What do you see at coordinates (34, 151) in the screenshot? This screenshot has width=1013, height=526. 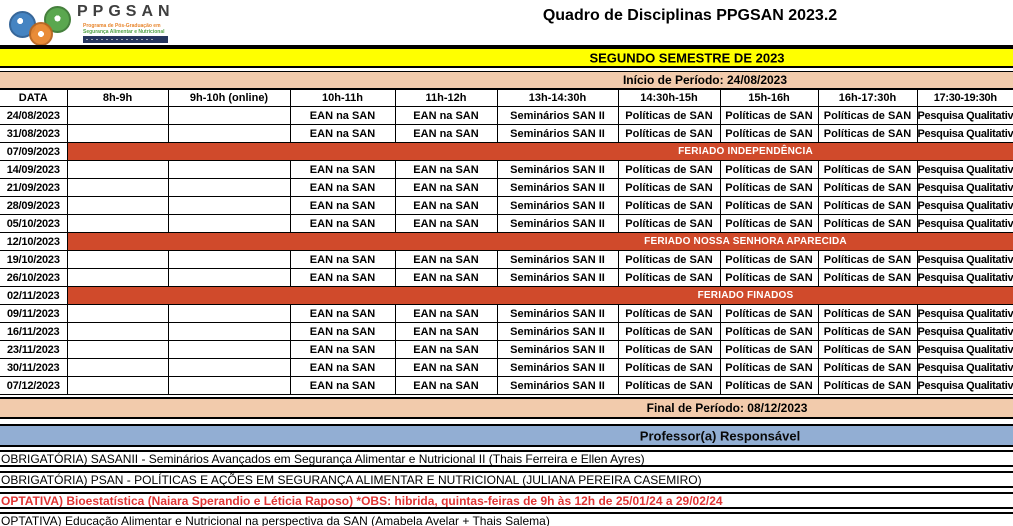 I see `date-cell: 07/09/2023` at bounding box center [34, 151].